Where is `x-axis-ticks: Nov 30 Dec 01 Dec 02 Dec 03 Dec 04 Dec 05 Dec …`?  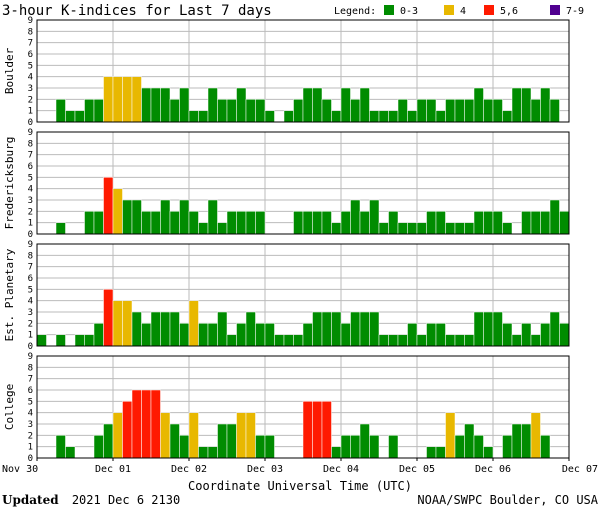 x-axis-ticks: Nov 30 Dec 01 Dec 02 Dec 03 Dec 04 Dec 05 Dec … is located at coordinates (300, 466).